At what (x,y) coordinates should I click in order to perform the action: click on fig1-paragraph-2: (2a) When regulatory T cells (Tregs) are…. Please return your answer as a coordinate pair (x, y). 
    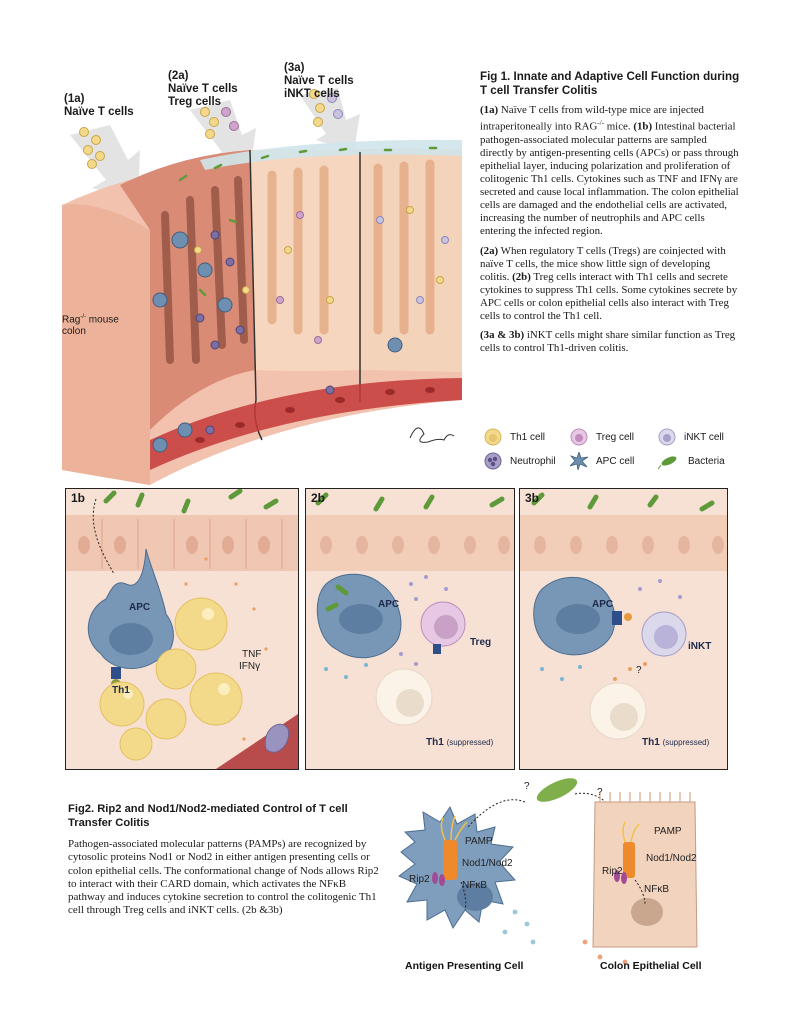
    Looking at the image, I should click on (611, 284).